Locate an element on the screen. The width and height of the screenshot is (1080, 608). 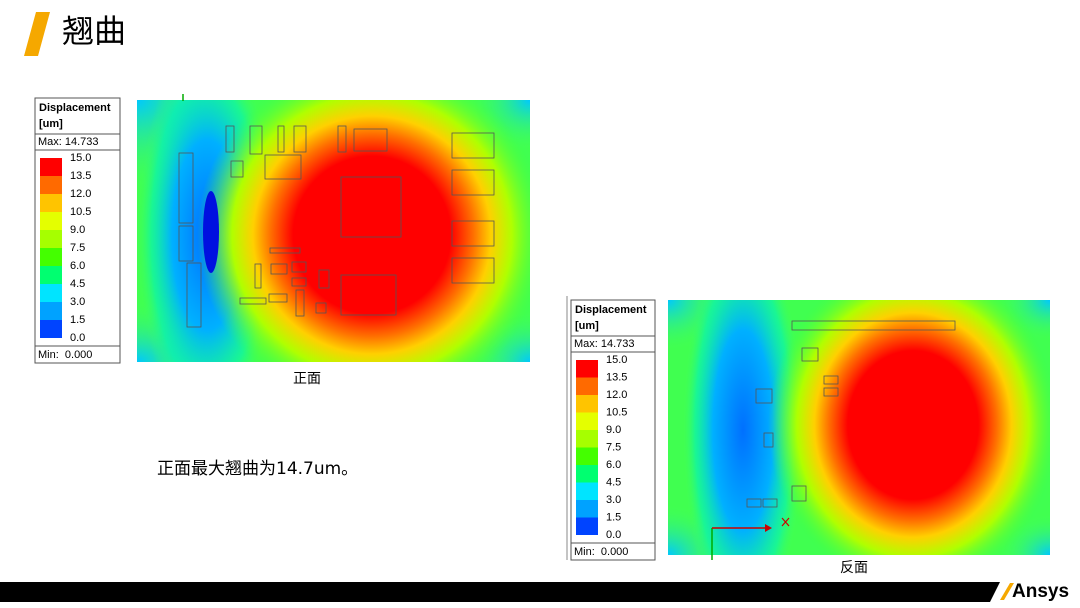
title-accent is located at coordinates (37, 34).